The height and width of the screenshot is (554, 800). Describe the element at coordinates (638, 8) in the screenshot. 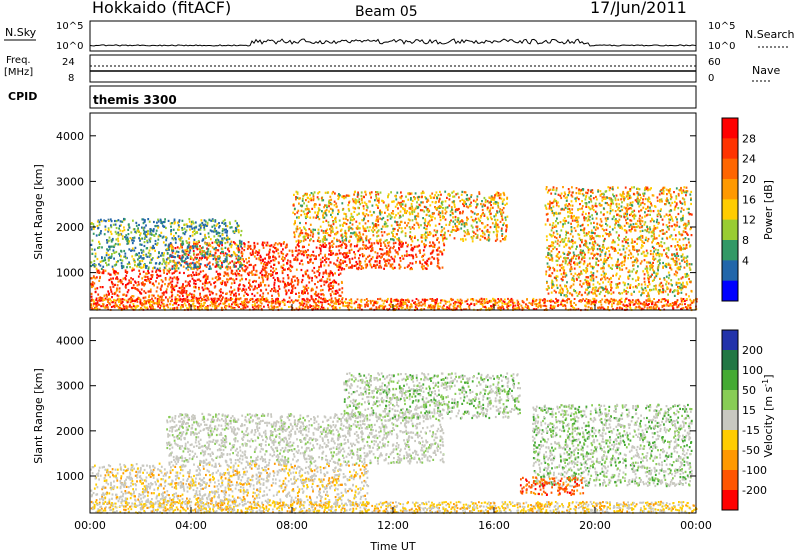

I see `date-label: 17/Jun/2011` at that location.